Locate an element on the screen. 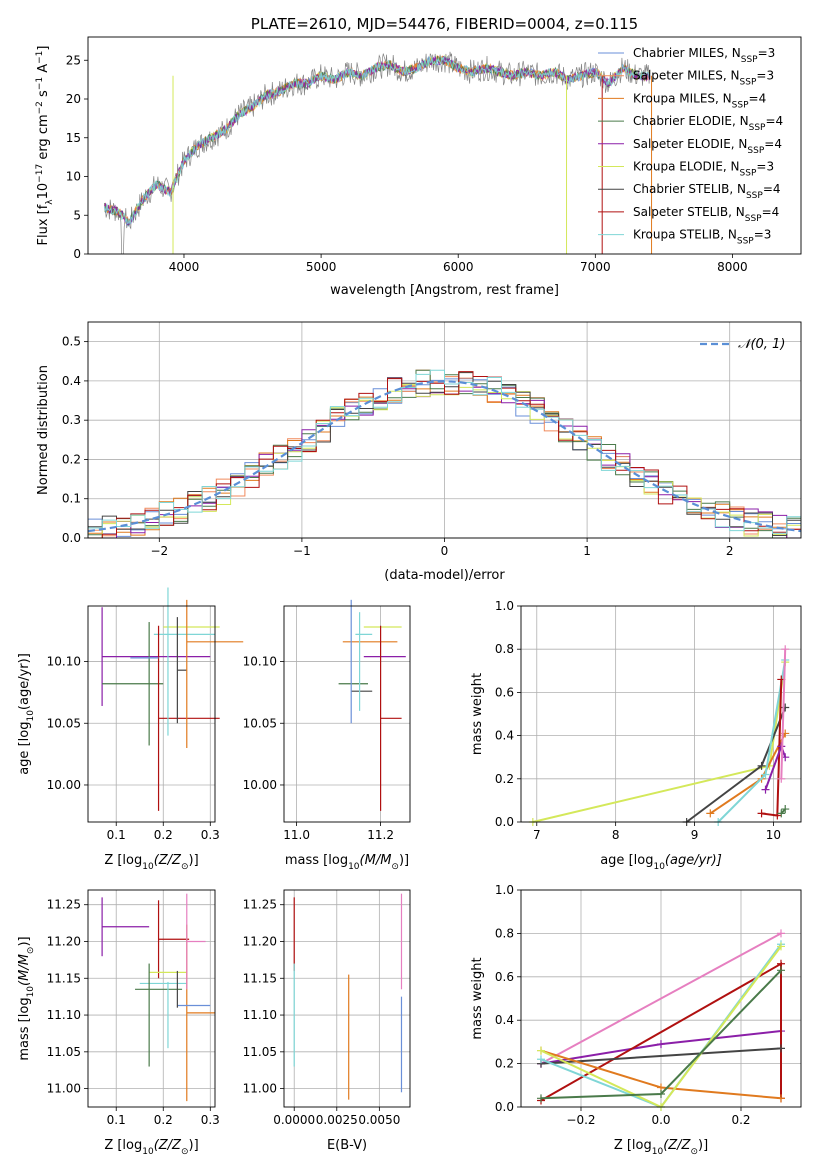  y-tick-label: 0.5 is located at coordinates (71, 342).